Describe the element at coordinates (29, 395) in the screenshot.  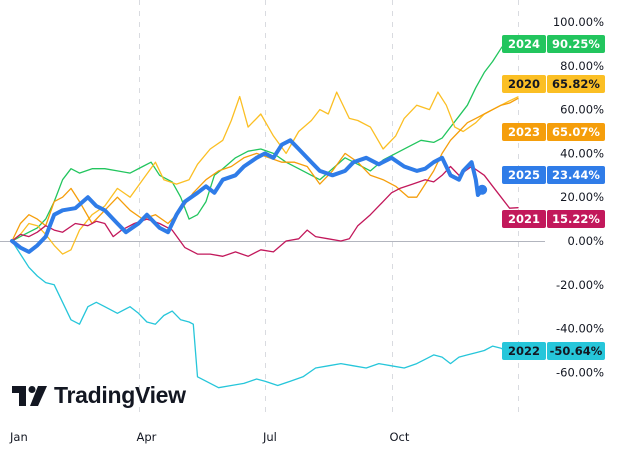
I see `tradingview-logo-icon` at that location.